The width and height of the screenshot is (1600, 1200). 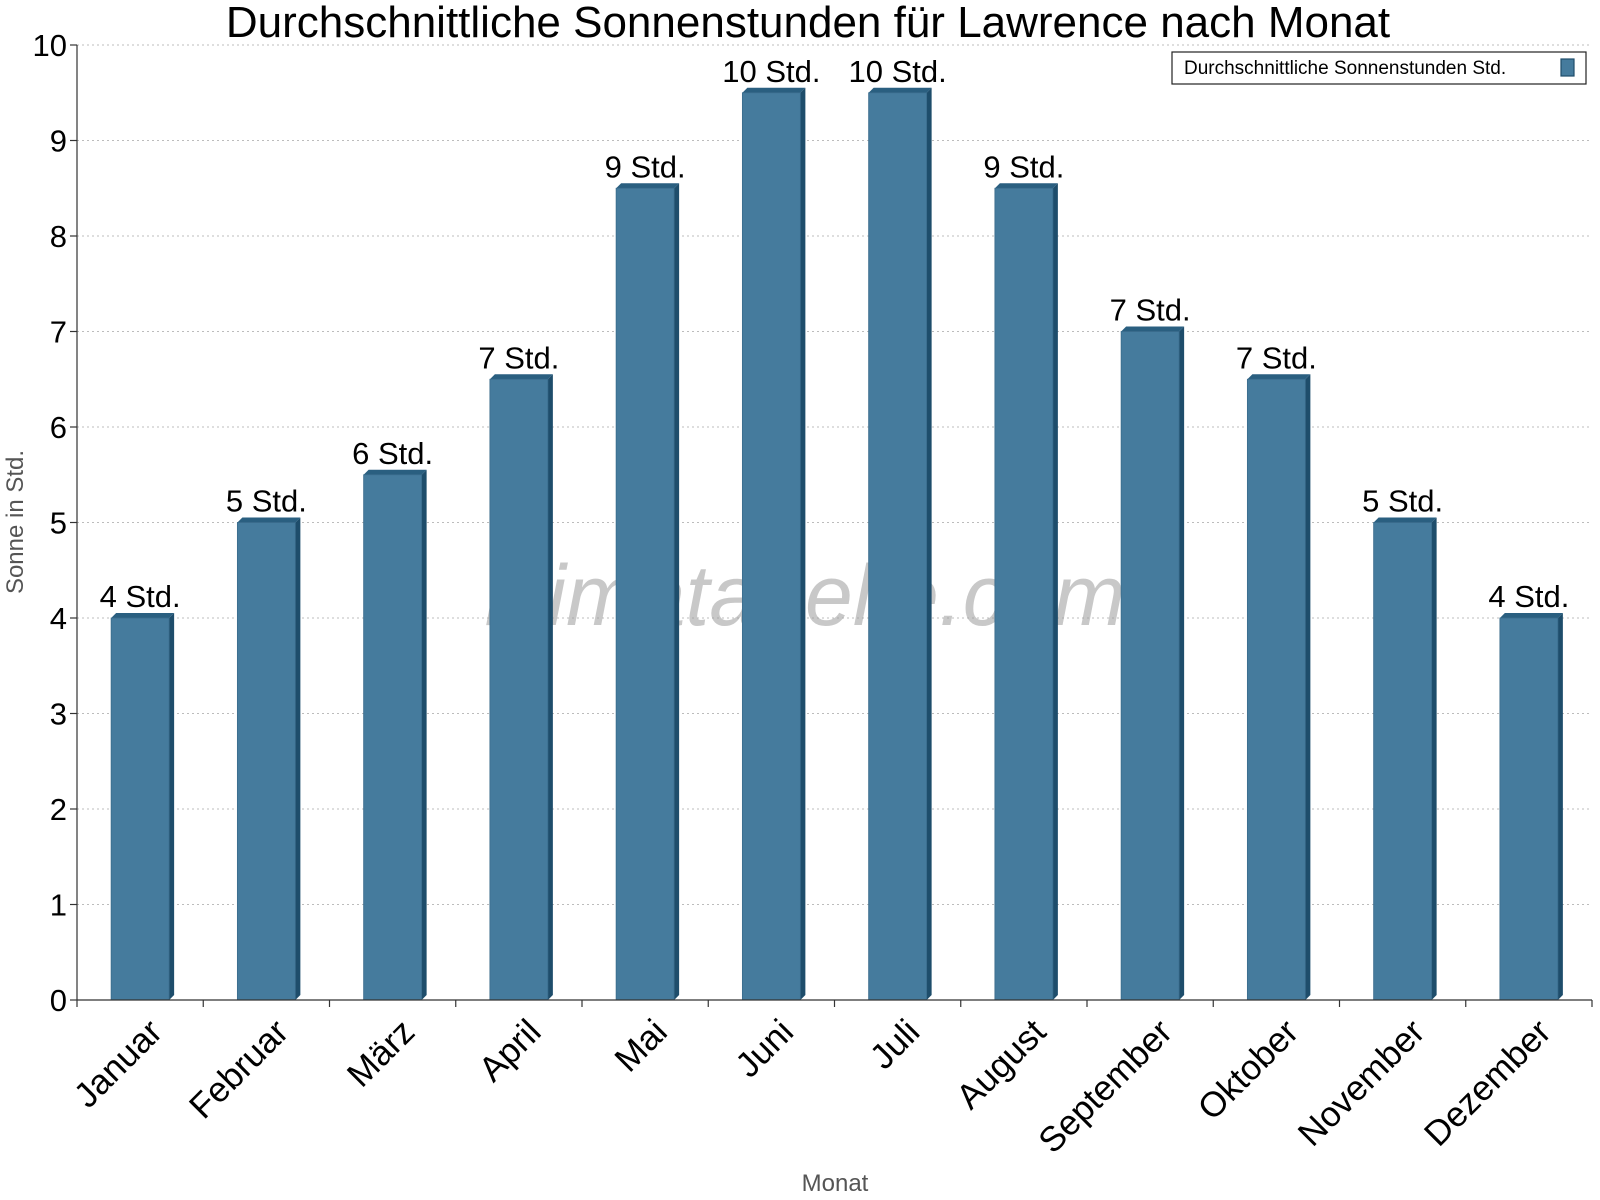 I want to click on legend-swatch, so click(x=1567, y=67).